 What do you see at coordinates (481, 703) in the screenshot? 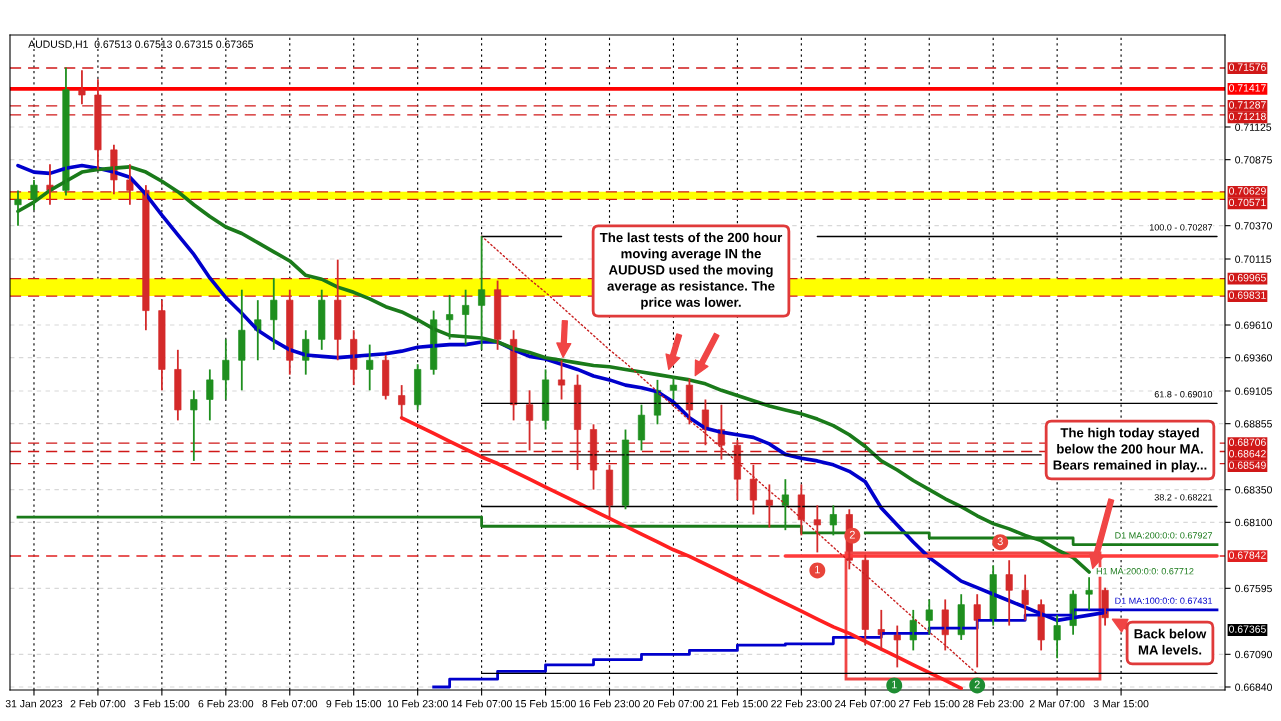
I see `x-tick-label: 14 Feb 07:00` at bounding box center [481, 703].